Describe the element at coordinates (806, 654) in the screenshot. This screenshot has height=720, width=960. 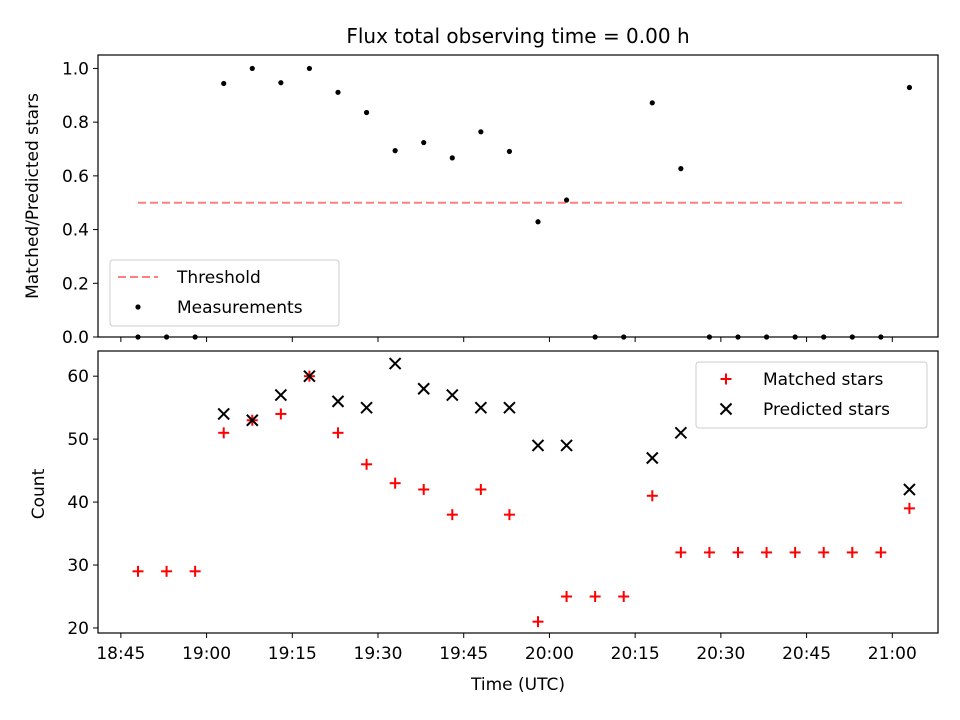
I see `count-x-tick-label: 20:45` at that location.